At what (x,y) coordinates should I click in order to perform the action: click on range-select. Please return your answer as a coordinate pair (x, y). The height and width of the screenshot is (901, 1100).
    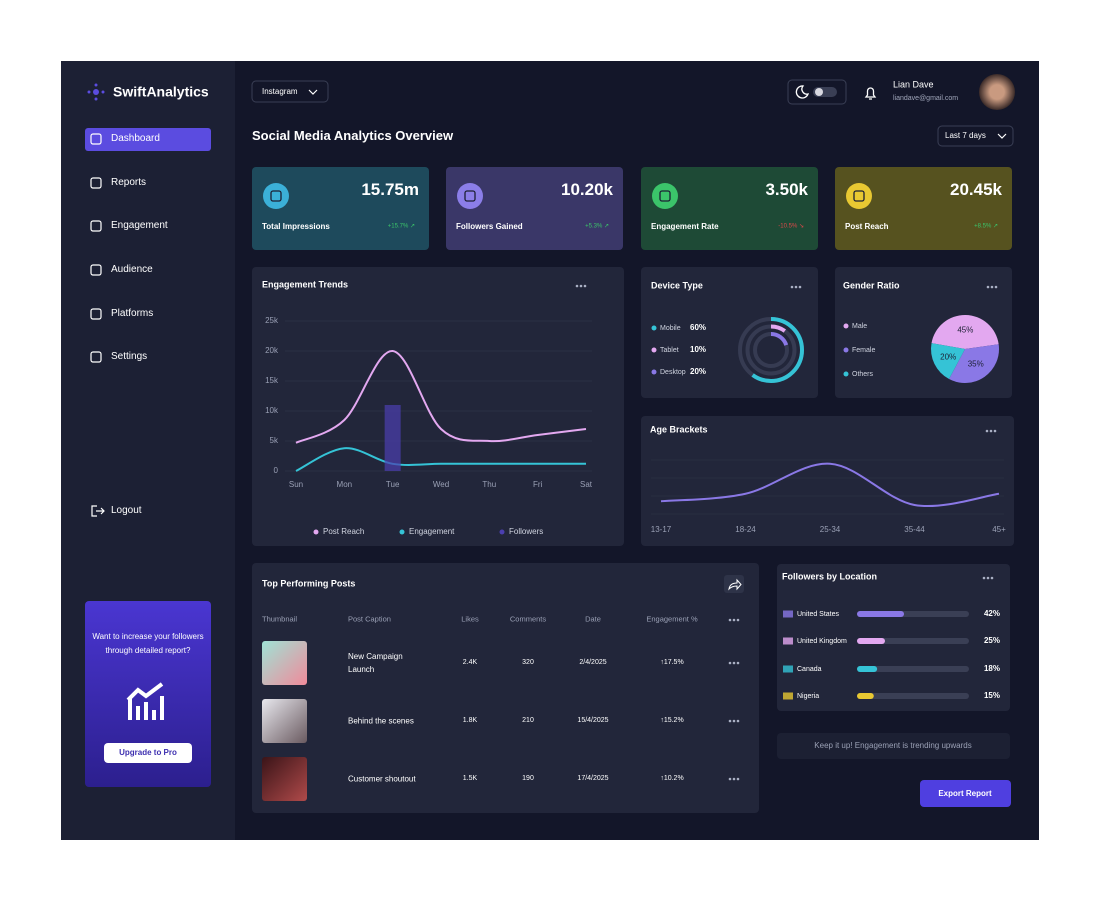
    Looking at the image, I should click on (975, 136).